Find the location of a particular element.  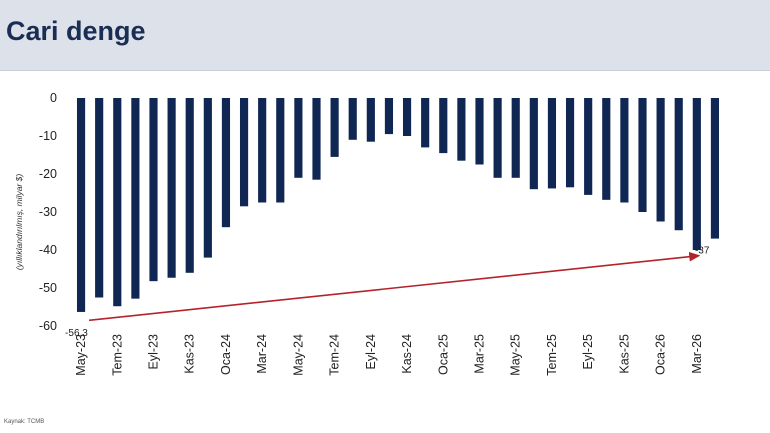

x-tick-label: Eyl-23 is located at coordinates (154, 351).